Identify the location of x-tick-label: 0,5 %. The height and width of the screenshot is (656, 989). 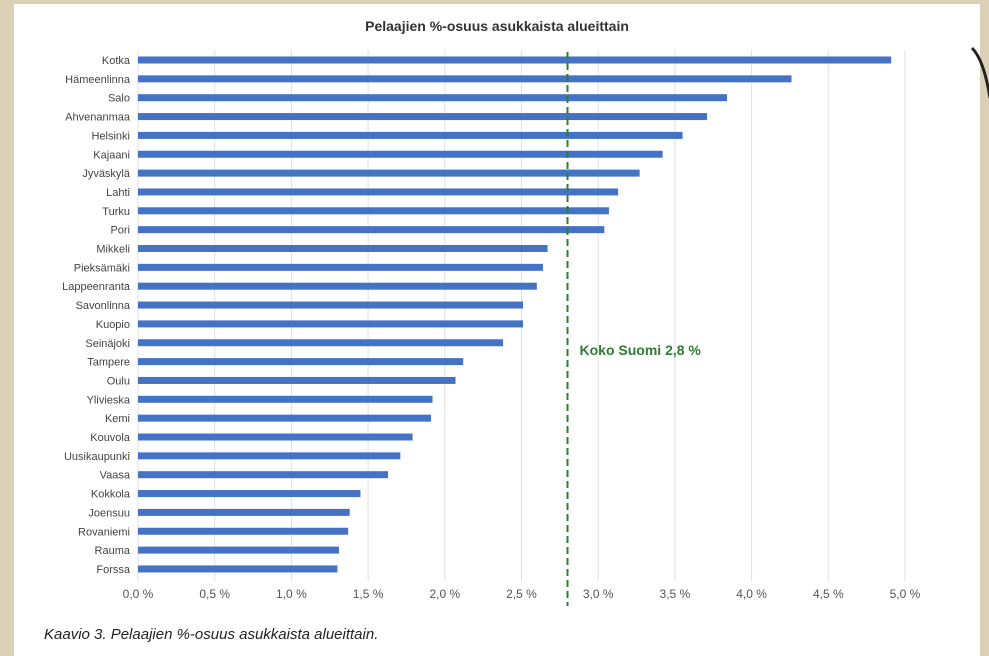
(214, 594).